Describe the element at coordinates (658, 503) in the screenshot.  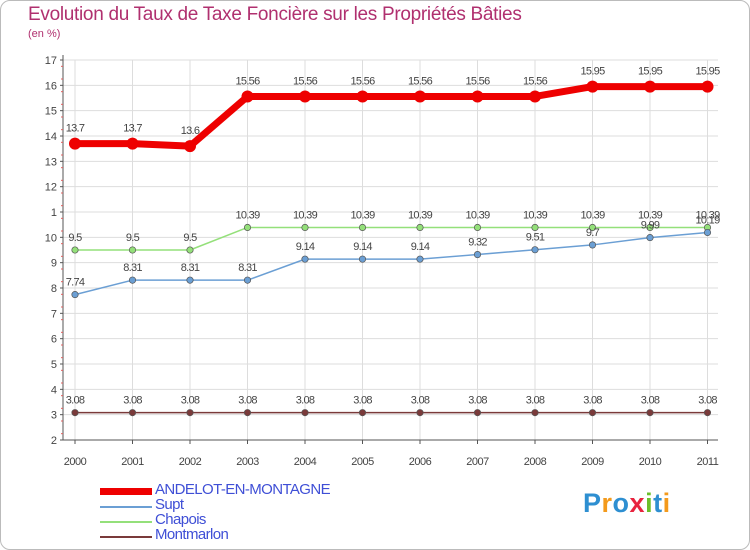
I see `logo-letter: t` at that location.